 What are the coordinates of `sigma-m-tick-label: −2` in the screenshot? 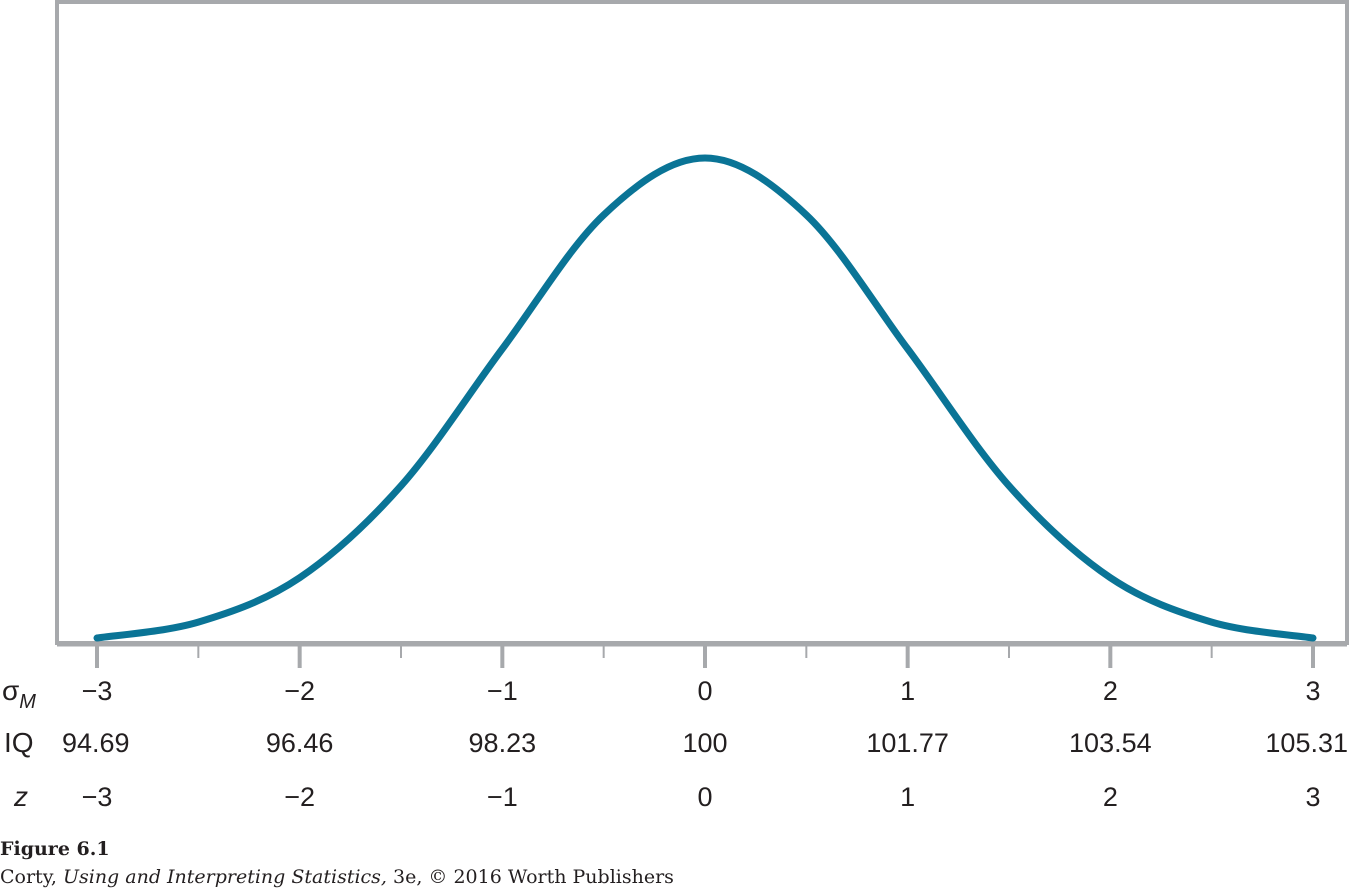 It's located at (299, 691).